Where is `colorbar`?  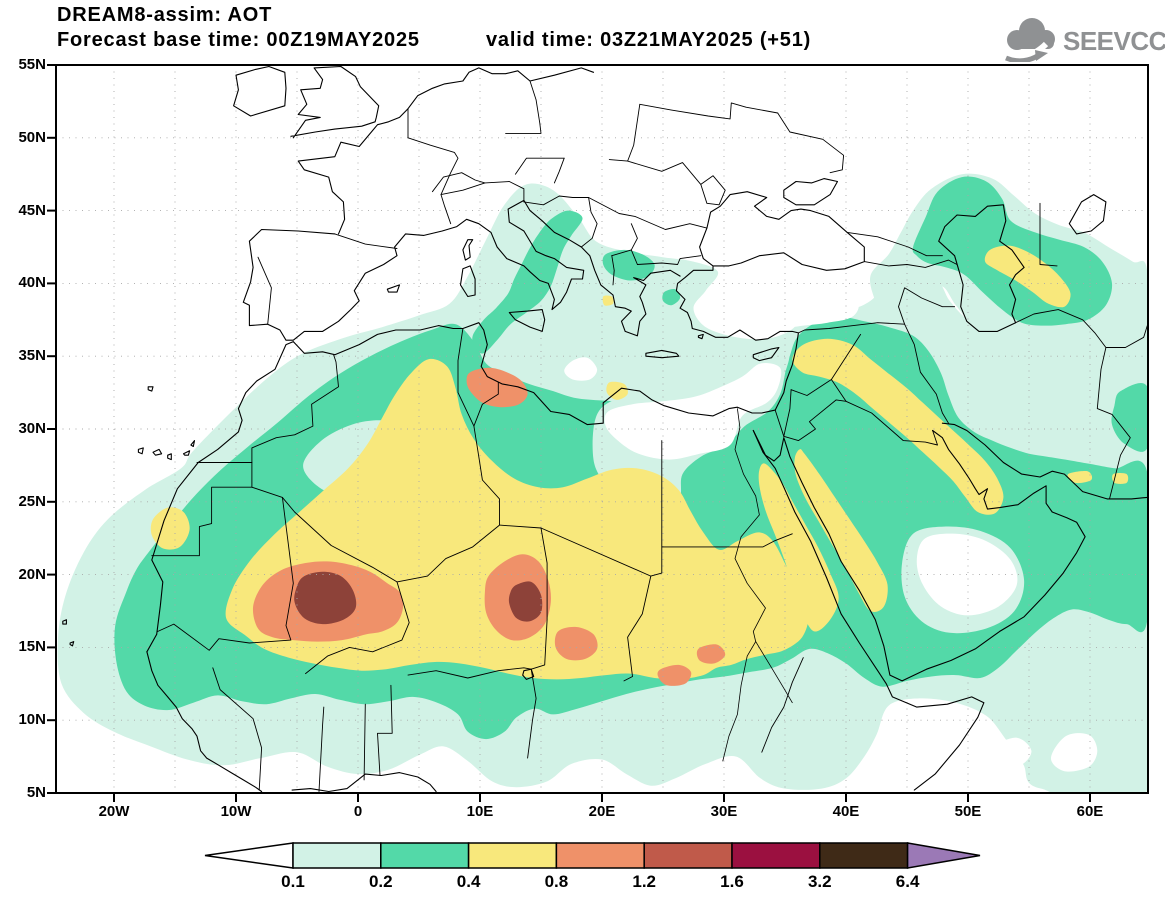 colorbar is located at coordinates (592, 855).